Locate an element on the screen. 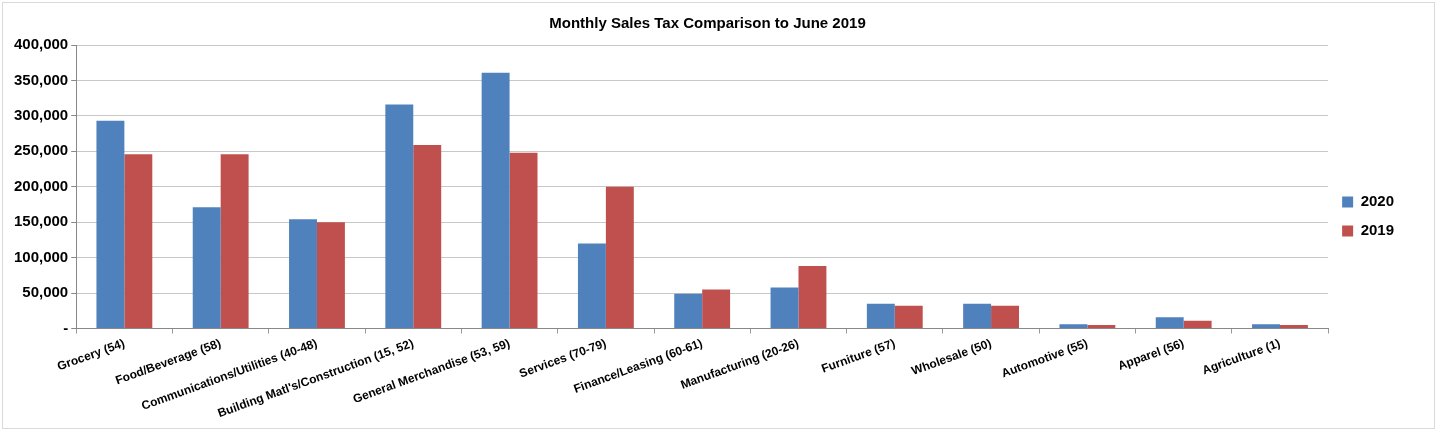  y-tick-label: 300,000 is located at coordinates (41, 115).